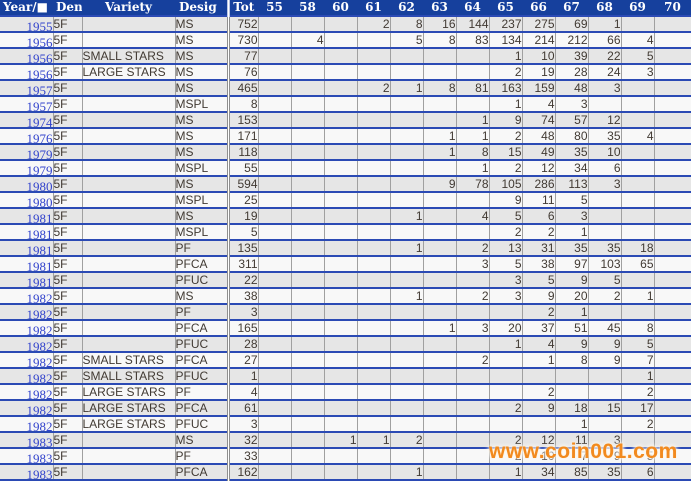  What do you see at coordinates (572, 456) in the screenshot?
I see `grade-cell-67: 7` at bounding box center [572, 456].